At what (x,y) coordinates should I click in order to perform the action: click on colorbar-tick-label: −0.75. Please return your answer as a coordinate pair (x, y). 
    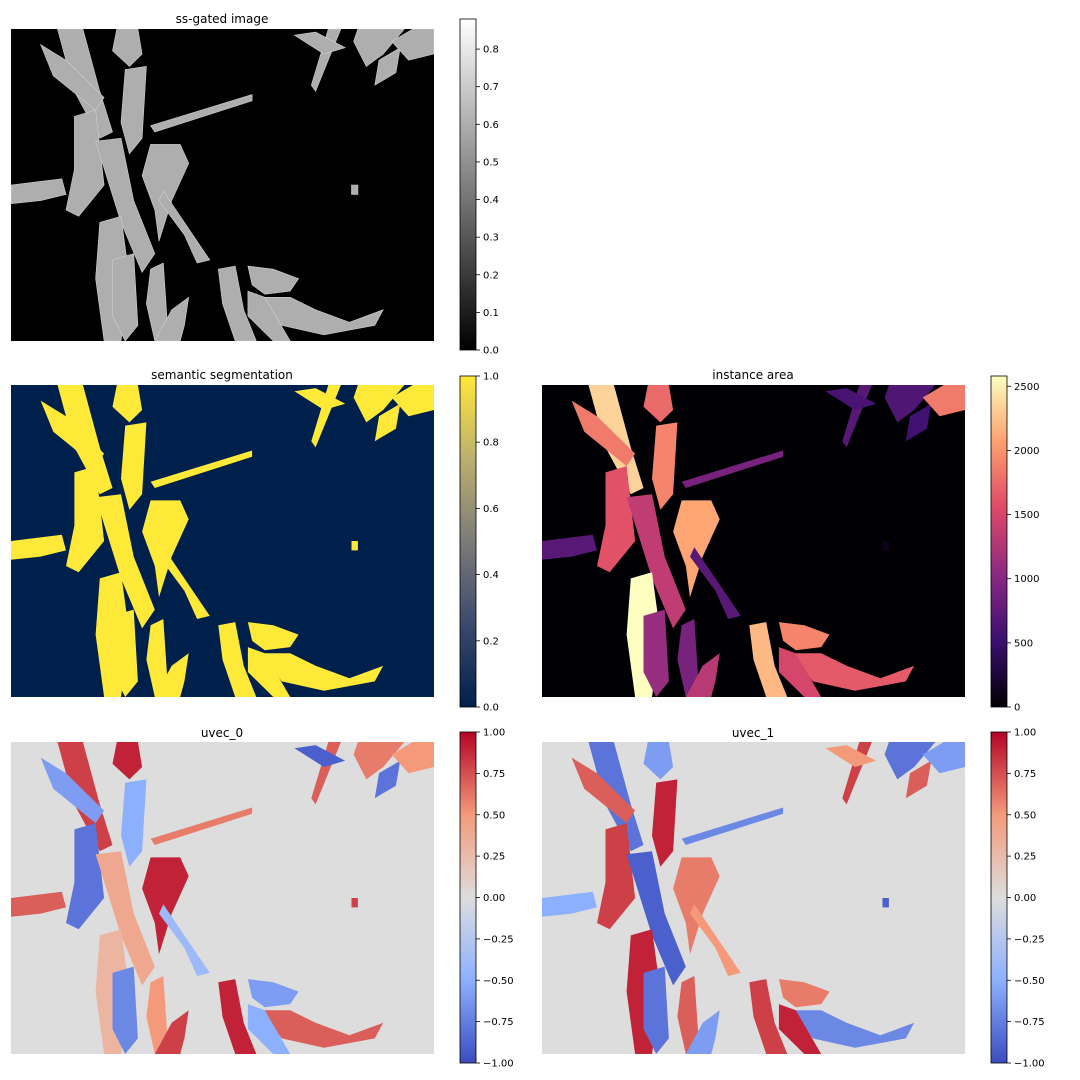
    Looking at the image, I should click on (1029, 1022).